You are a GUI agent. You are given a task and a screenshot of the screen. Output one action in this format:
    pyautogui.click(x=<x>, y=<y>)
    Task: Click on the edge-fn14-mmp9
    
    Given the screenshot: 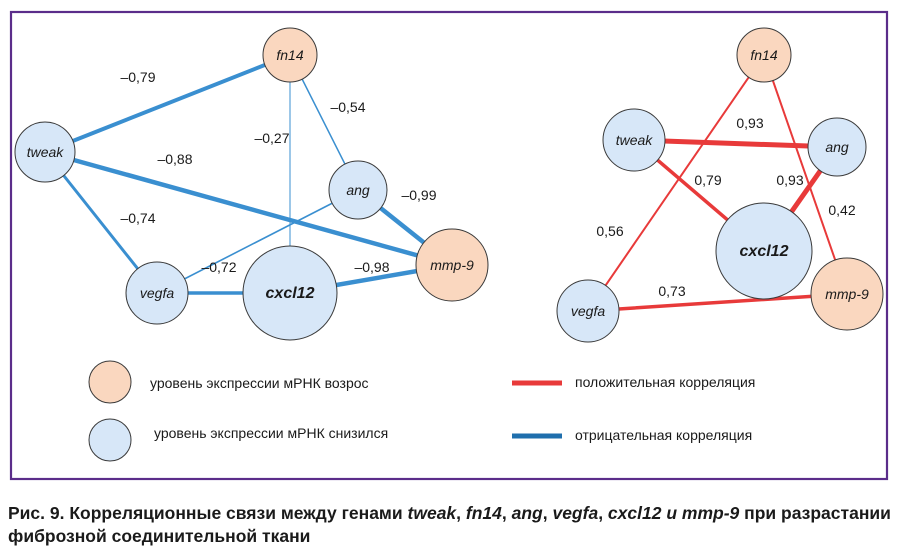 What is the action you would take?
    pyautogui.click(x=805, y=174)
    